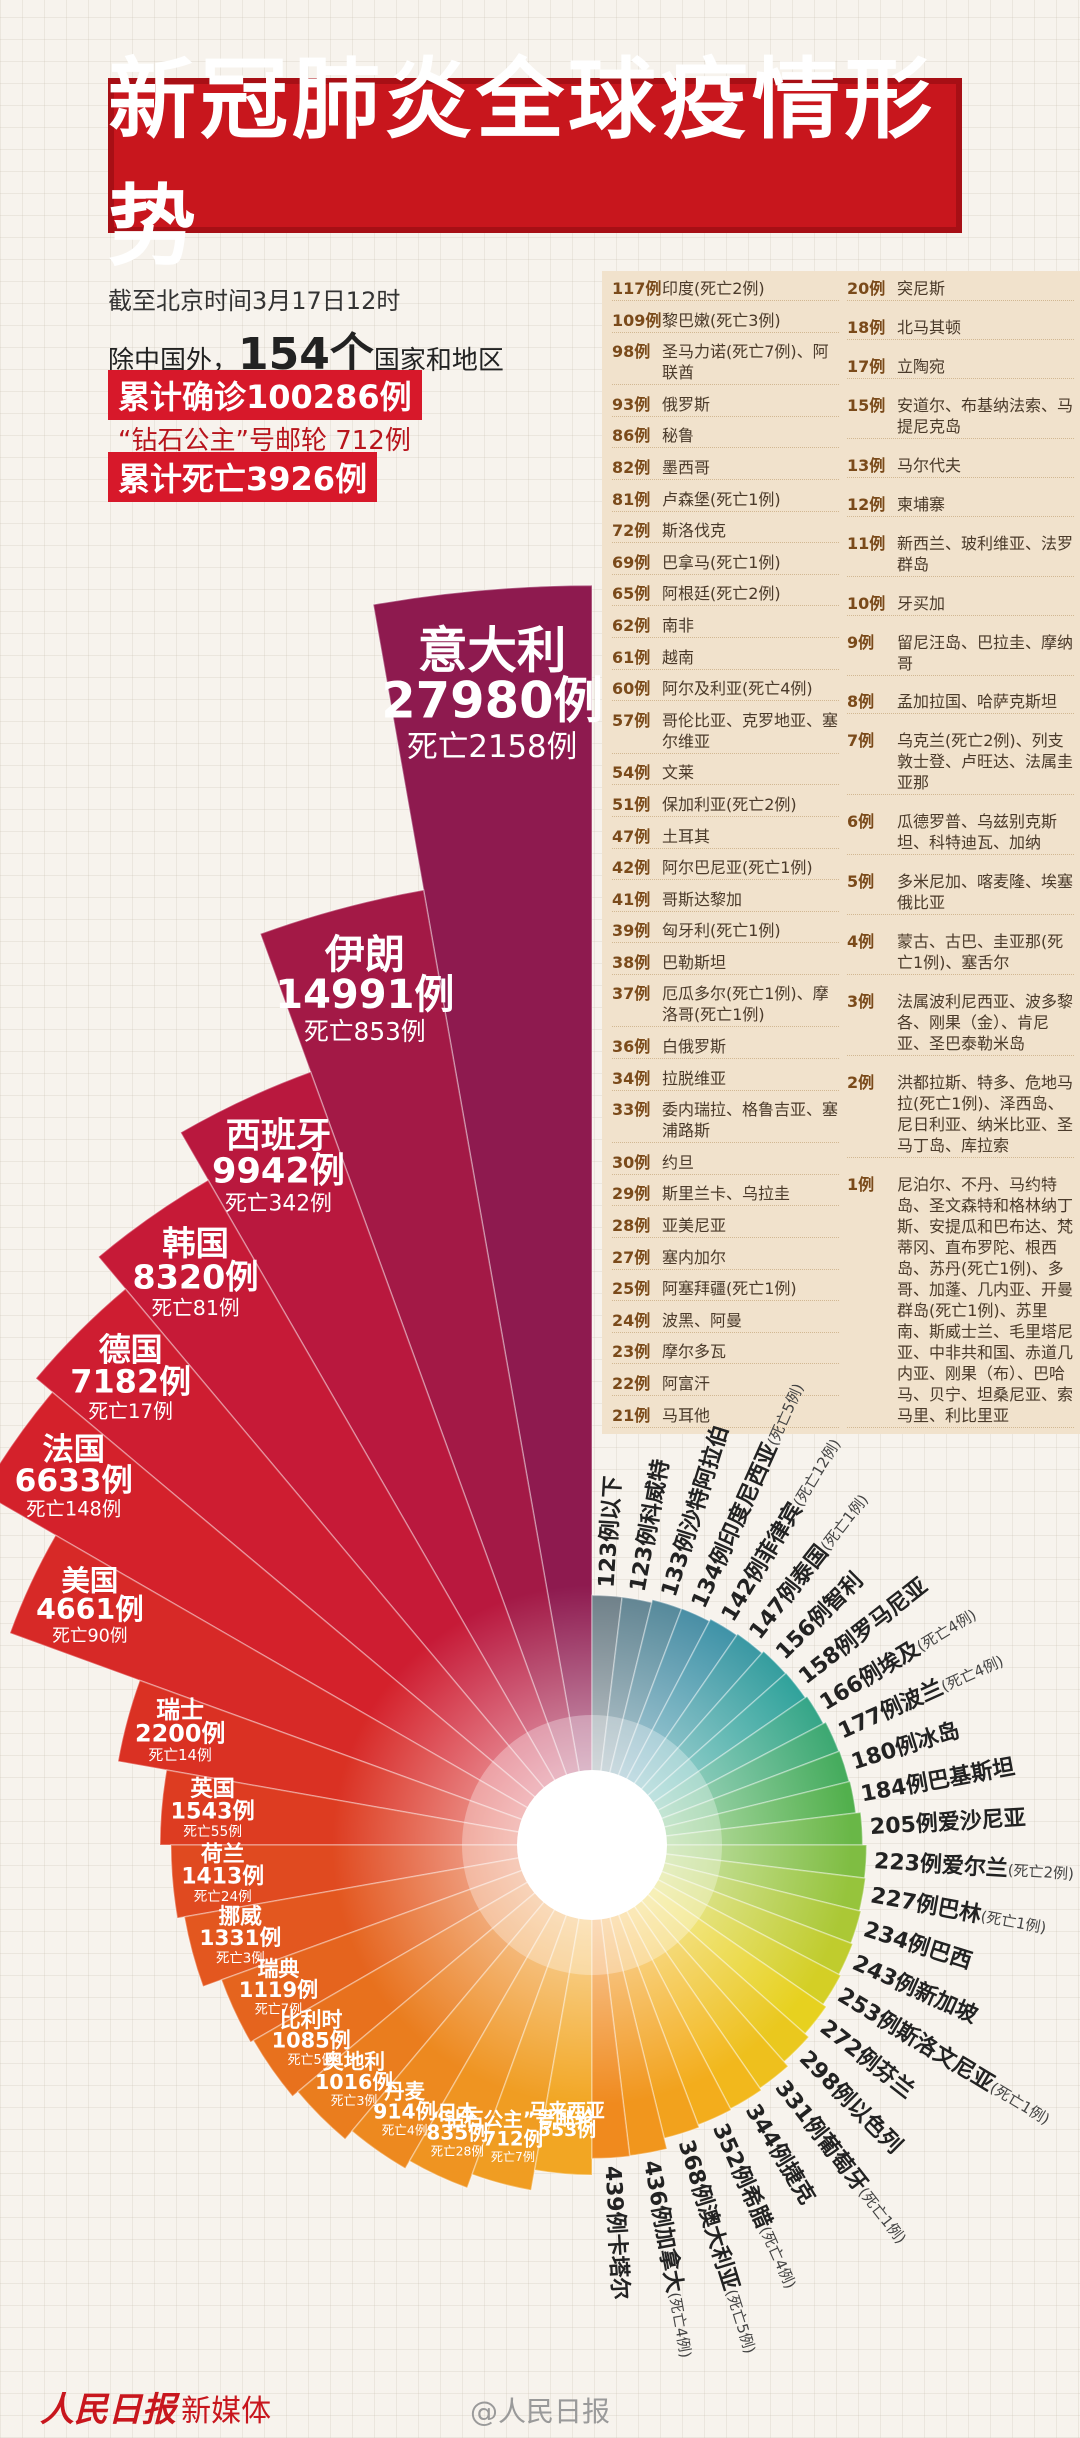 The image size is (1080, 2438). What do you see at coordinates (213, 1811) in the screenshot?
I see `case-label: 1543例` at bounding box center [213, 1811].